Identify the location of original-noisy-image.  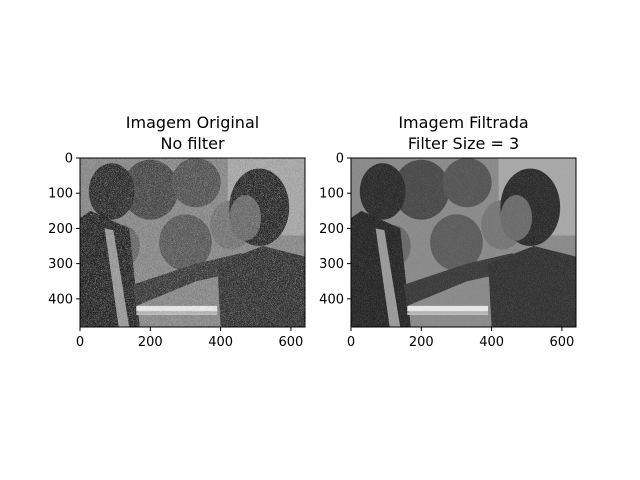
(192, 242).